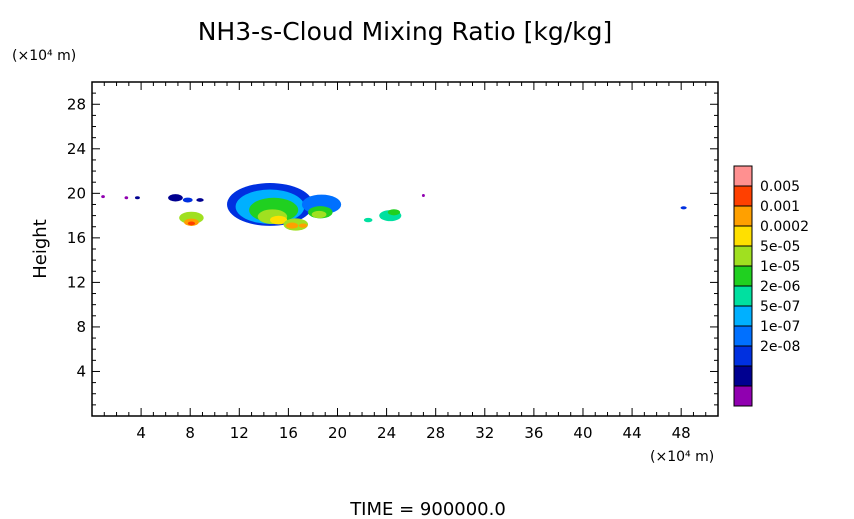 This screenshot has height=519, width=854. What do you see at coordinates (76, 149) in the screenshot?
I see `y-tick-label: 24` at bounding box center [76, 149].